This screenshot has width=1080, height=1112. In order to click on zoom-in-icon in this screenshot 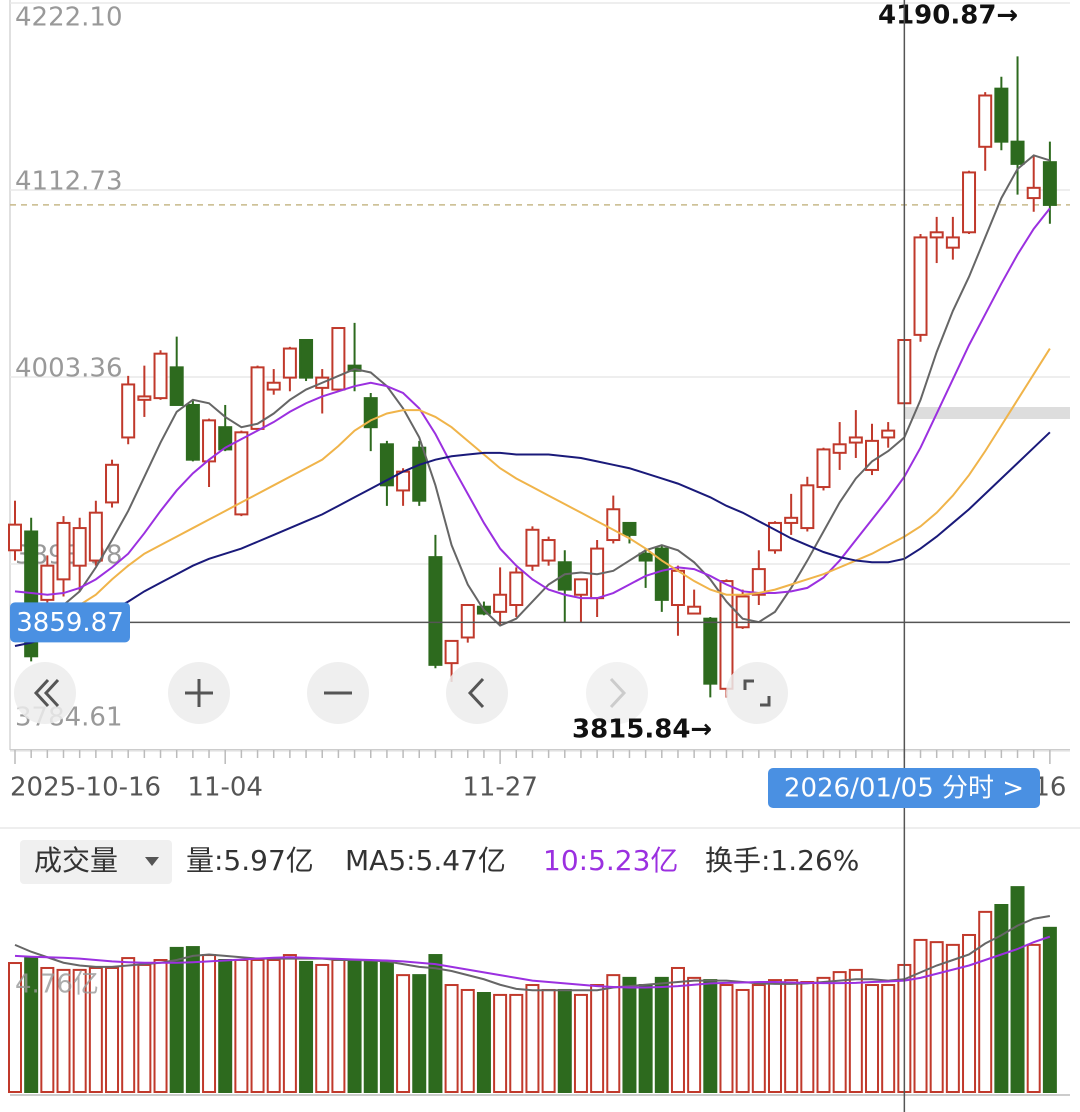, I will do `click(199, 693)`.